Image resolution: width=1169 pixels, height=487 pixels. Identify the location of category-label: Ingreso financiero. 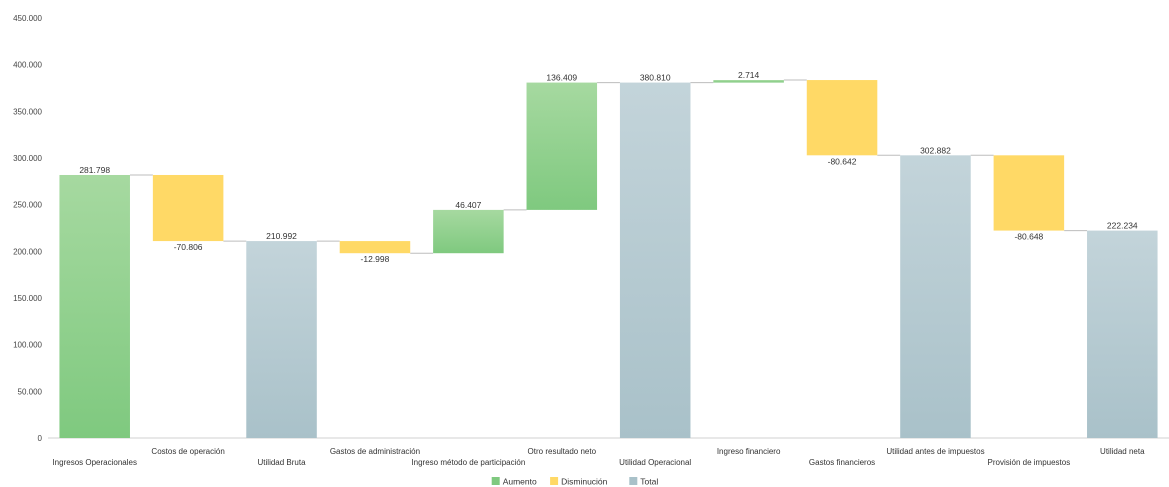
(749, 451).